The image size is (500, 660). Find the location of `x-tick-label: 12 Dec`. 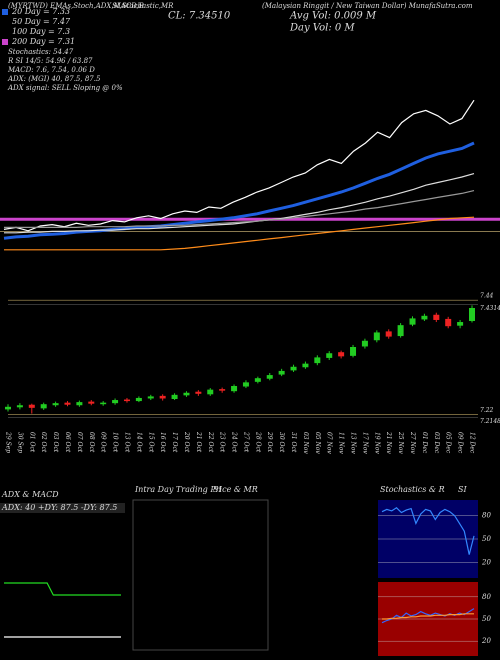

x-tick-label: 12 Dec is located at coordinates (472, 443).